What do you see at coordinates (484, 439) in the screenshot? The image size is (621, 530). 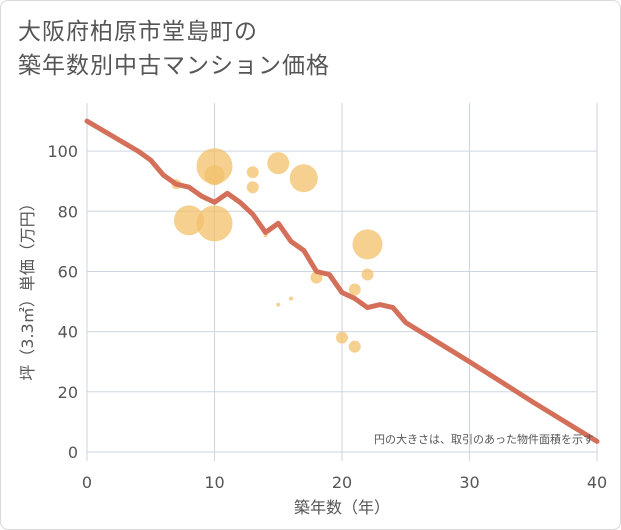 I see `size-note: 円の大きさは、取引のあった物件面積を示す` at bounding box center [484, 439].